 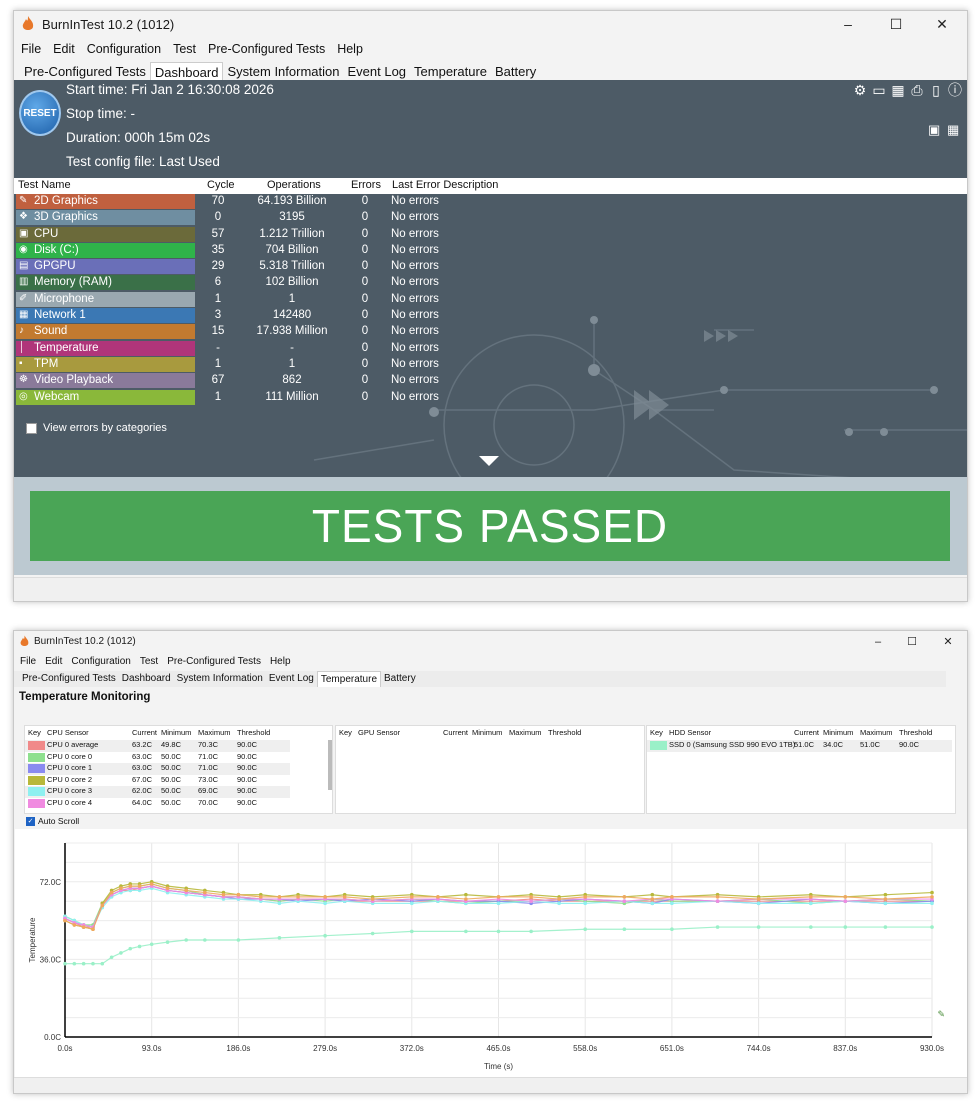 I want to click on clipboard-icon: ▯, so click(x=936, y=90).